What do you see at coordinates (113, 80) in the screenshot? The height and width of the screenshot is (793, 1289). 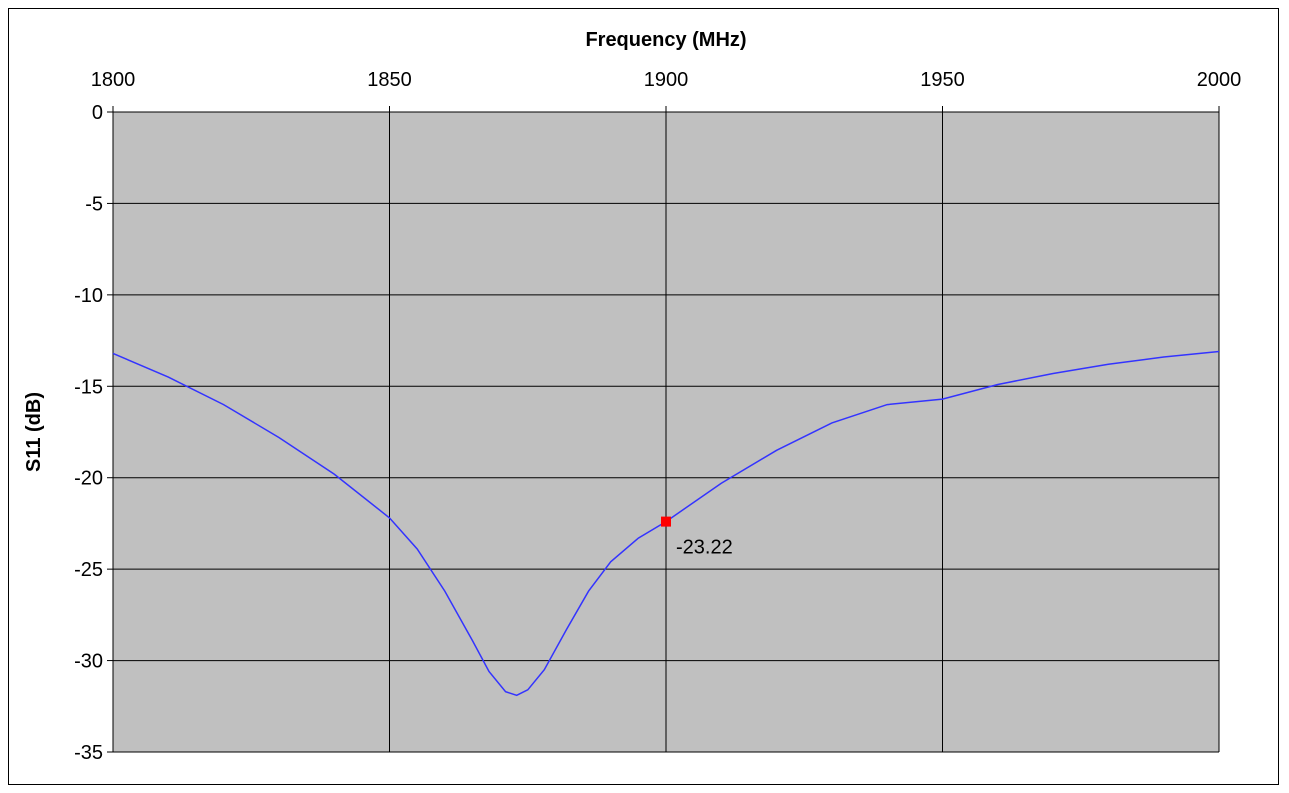 I see `x-tick-label: 1800` at bounding box center [113, 80].